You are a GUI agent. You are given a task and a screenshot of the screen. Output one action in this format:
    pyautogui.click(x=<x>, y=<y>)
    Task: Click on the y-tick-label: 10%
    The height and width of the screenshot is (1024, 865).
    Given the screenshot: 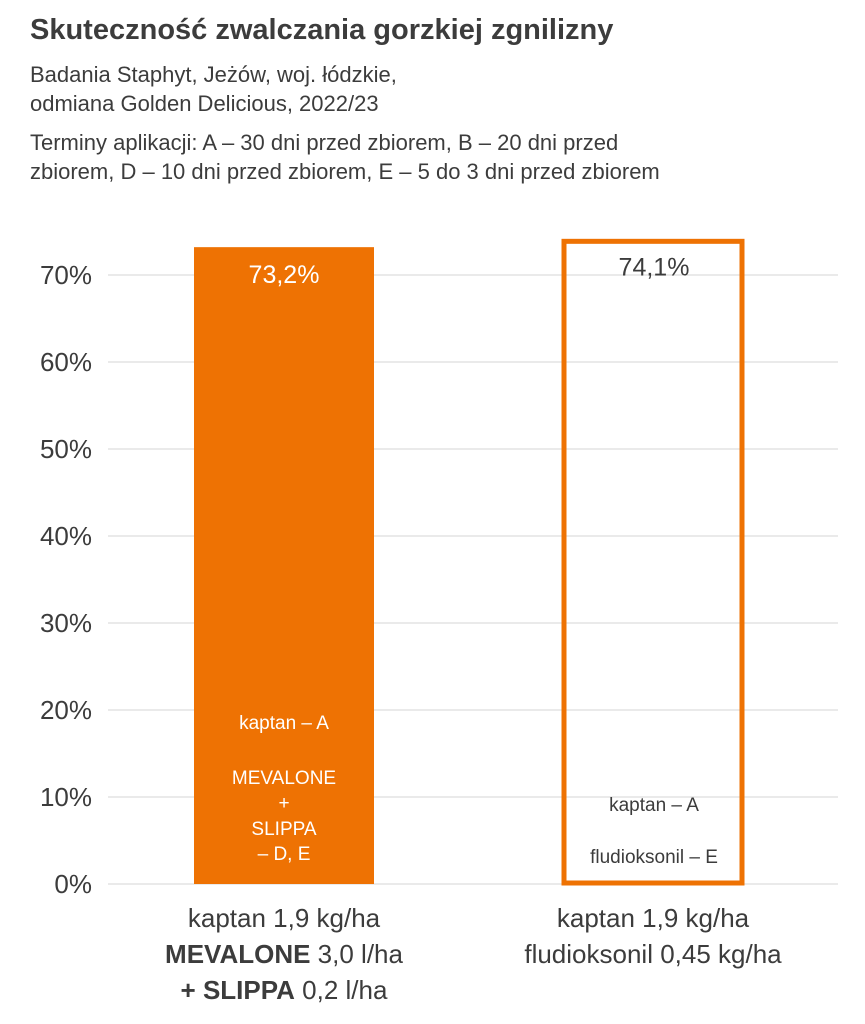 What is the action you would take?
    pyautogui.click(x=66, y=797)
    